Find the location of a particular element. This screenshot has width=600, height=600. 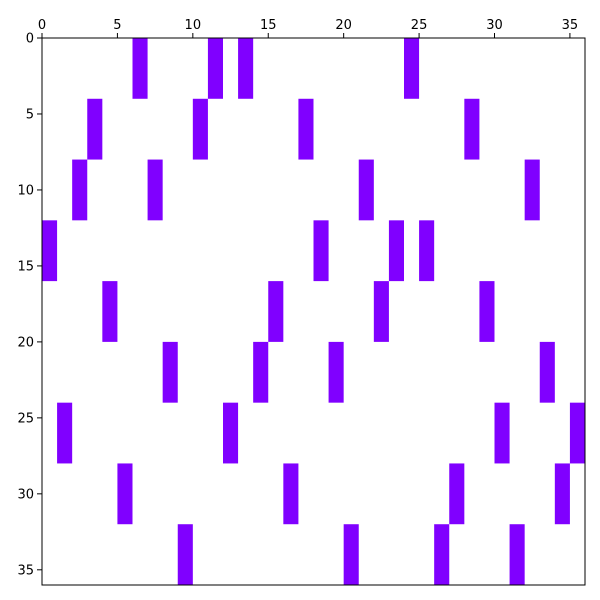

y-tick-label: 0 is located at coordinates (30, 39).